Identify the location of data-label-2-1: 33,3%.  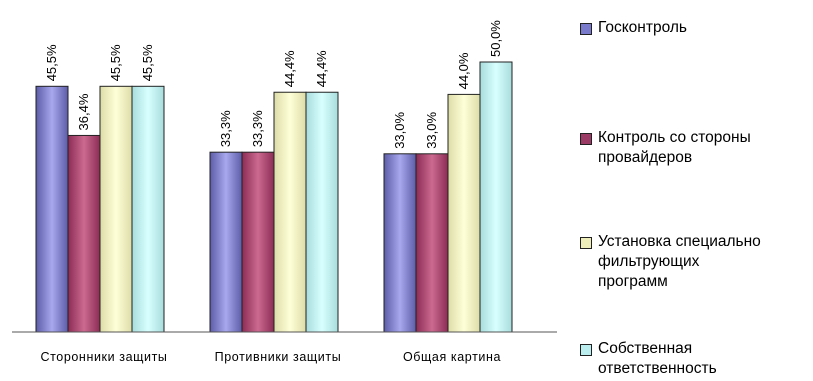
(225, 128).